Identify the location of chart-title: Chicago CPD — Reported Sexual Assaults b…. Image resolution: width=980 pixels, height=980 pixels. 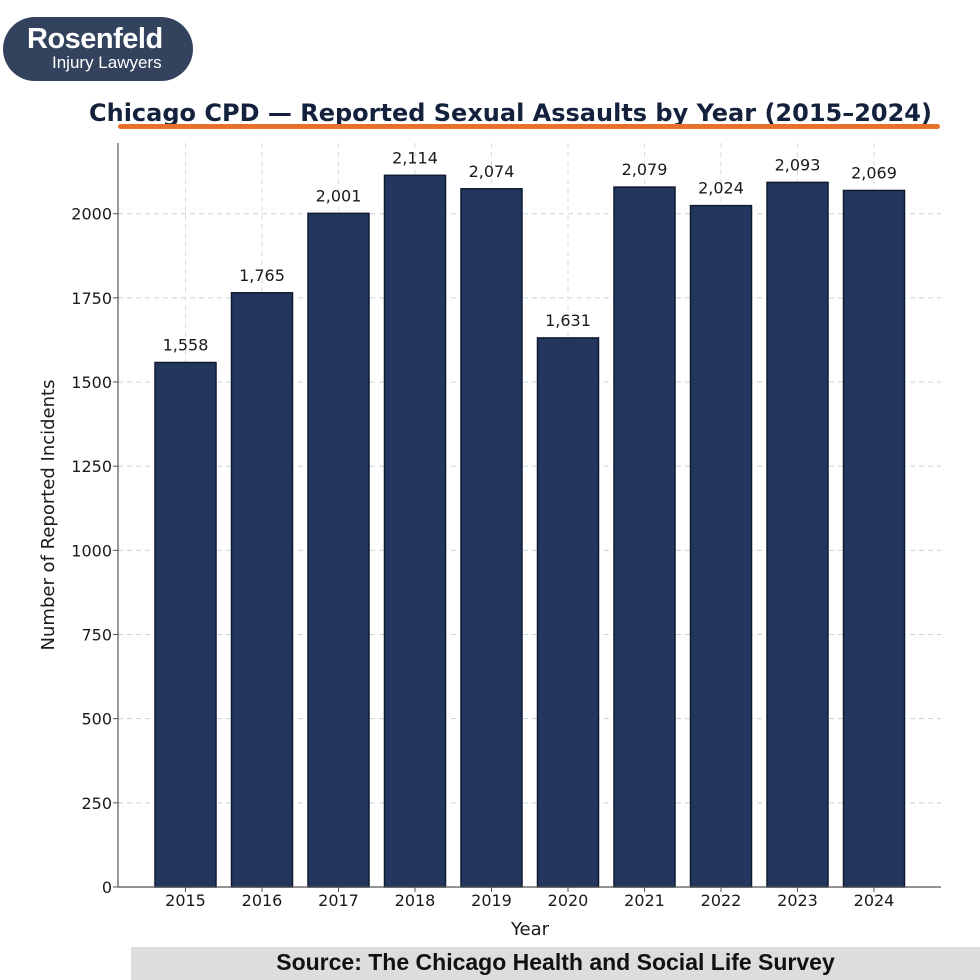
(510, 113).